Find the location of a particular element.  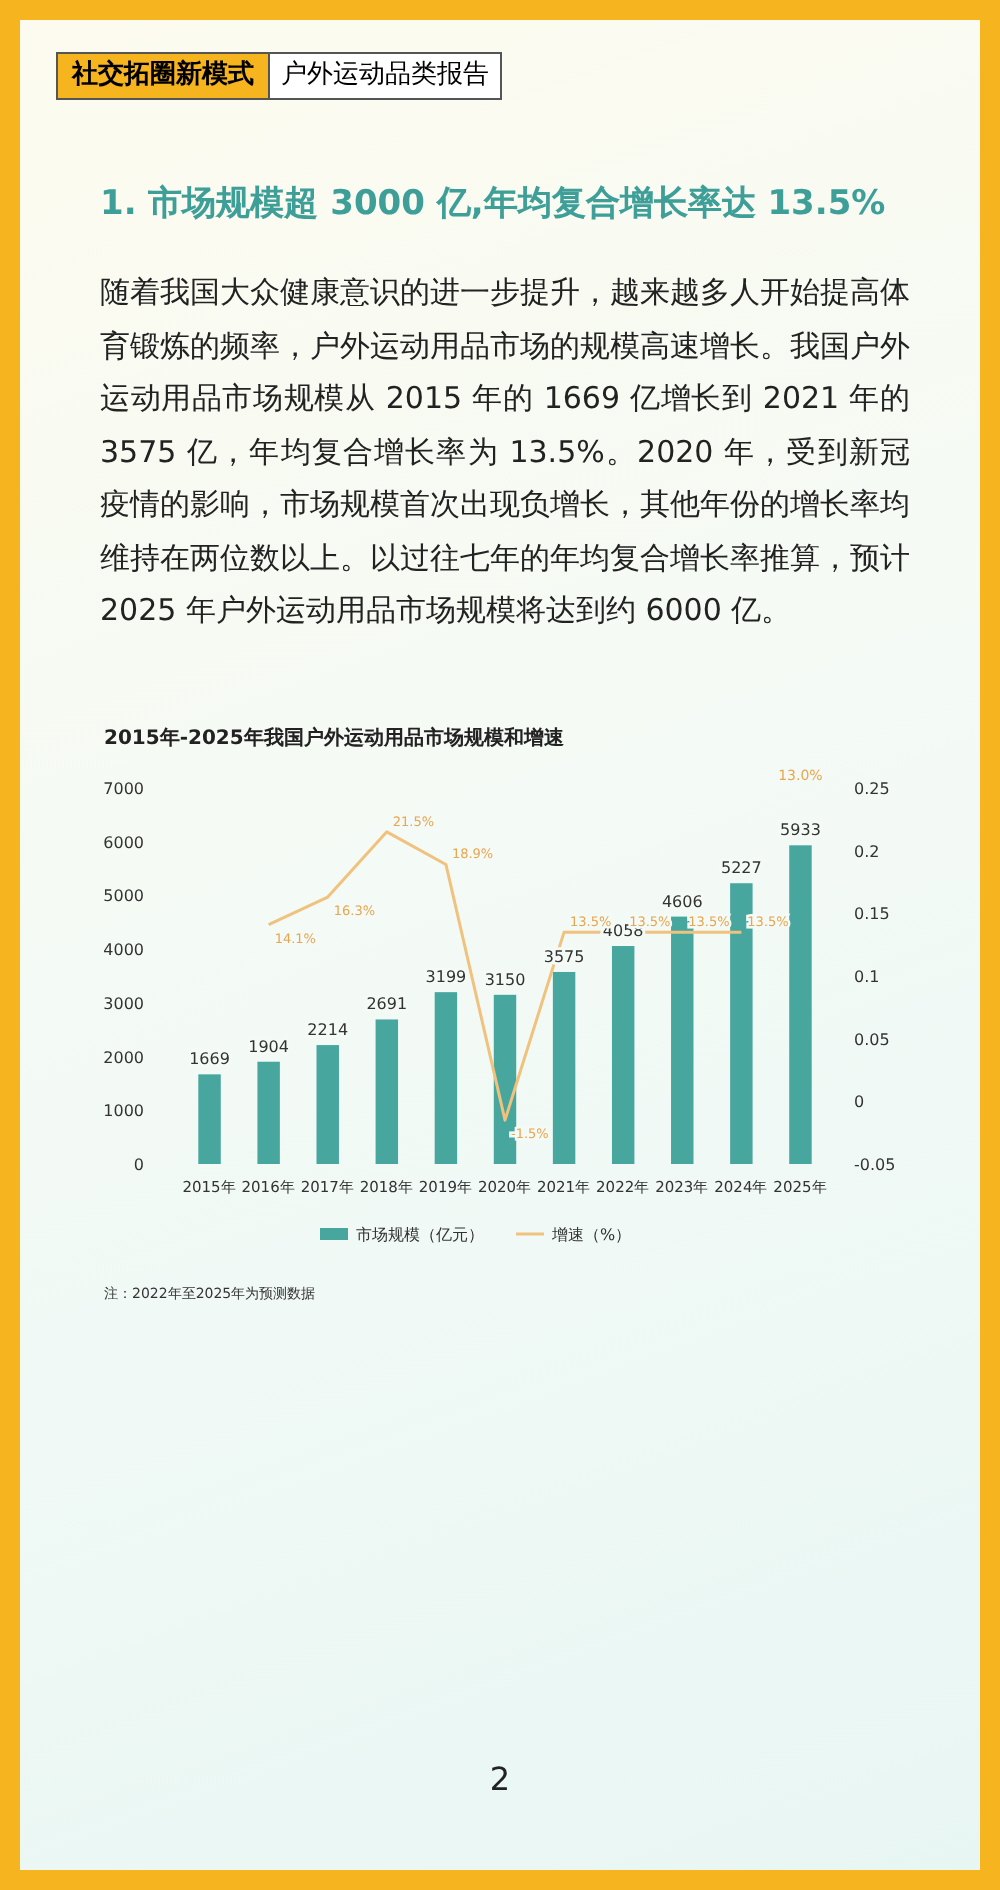

data-label: 2214 is located at coordinates (328, 1030).